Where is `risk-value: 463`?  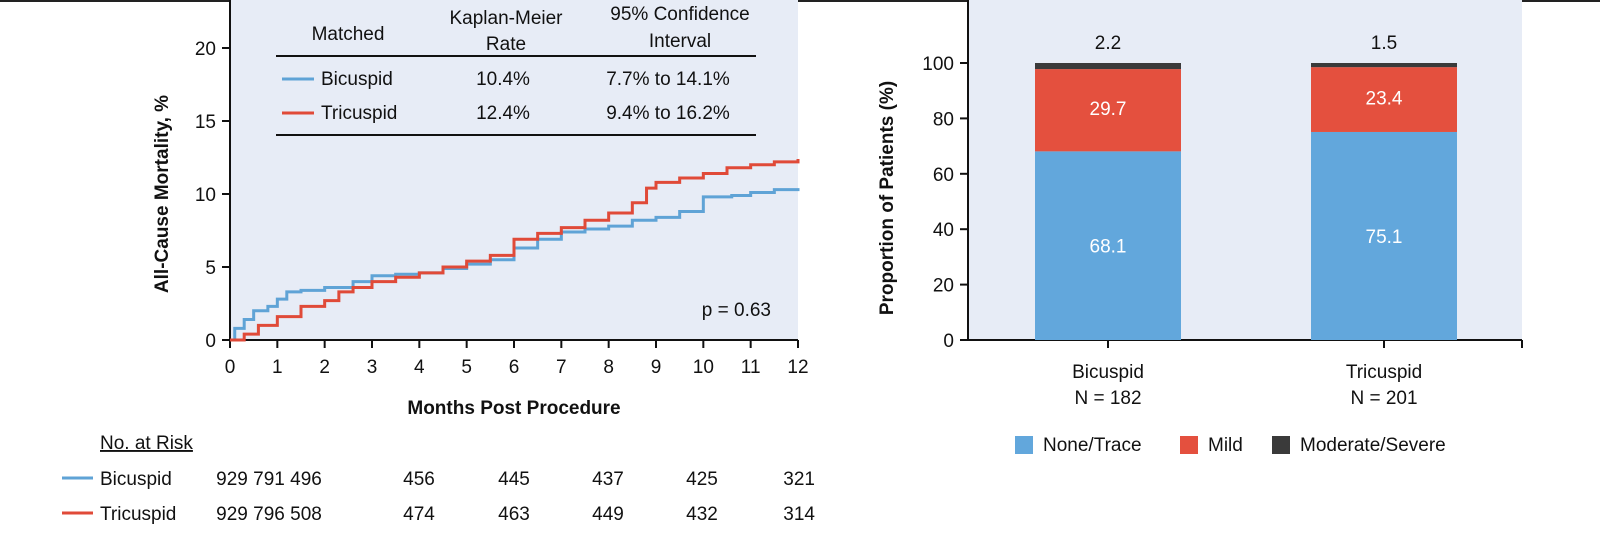
risk-value: 463 is located at coordinates (514, 514).